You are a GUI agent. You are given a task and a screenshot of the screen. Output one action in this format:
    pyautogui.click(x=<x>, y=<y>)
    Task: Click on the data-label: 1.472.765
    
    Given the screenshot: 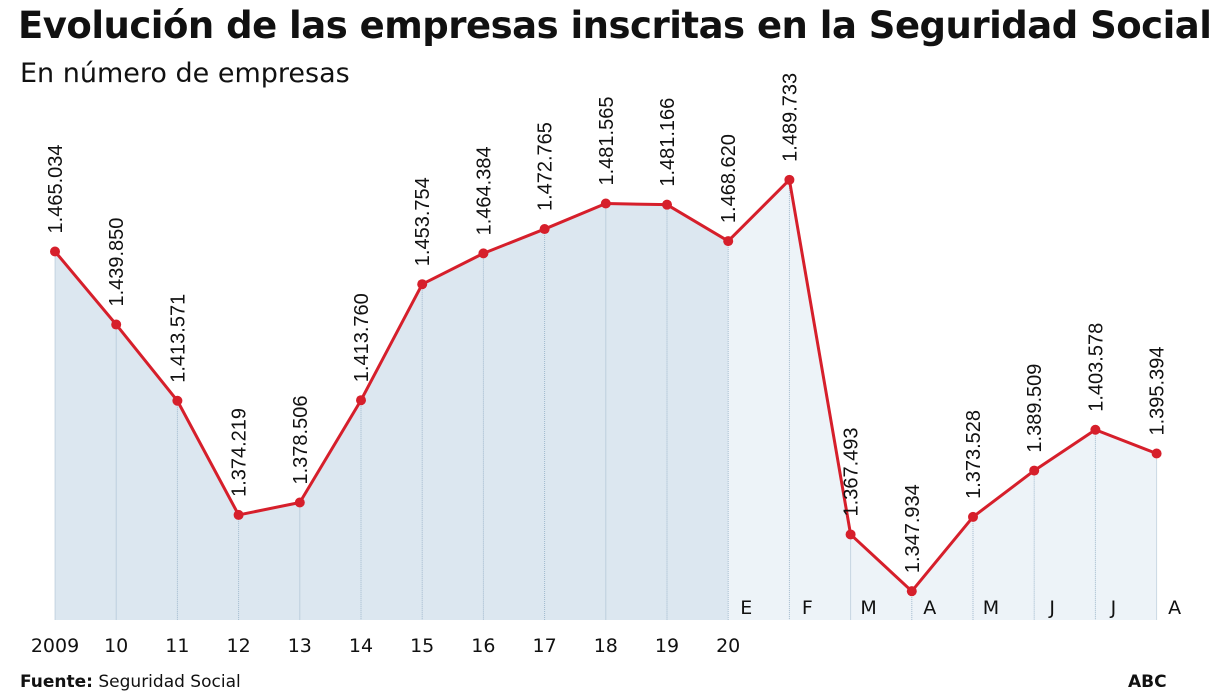 What is the action you would take?
    pyautogui.click(x=546, y=166)
    